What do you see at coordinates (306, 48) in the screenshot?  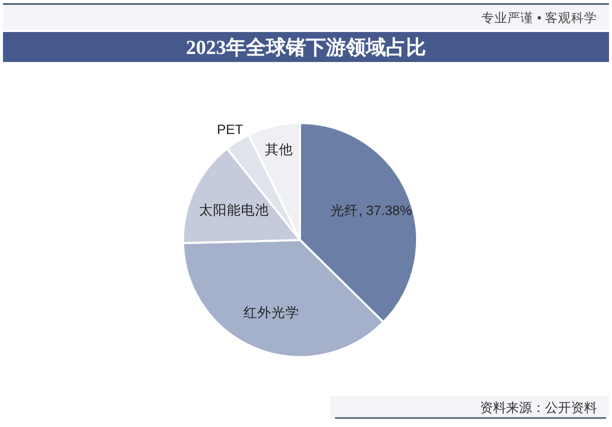 I see `title: 2023年全球锗下游领域占比` at bounding box center [306, 48].